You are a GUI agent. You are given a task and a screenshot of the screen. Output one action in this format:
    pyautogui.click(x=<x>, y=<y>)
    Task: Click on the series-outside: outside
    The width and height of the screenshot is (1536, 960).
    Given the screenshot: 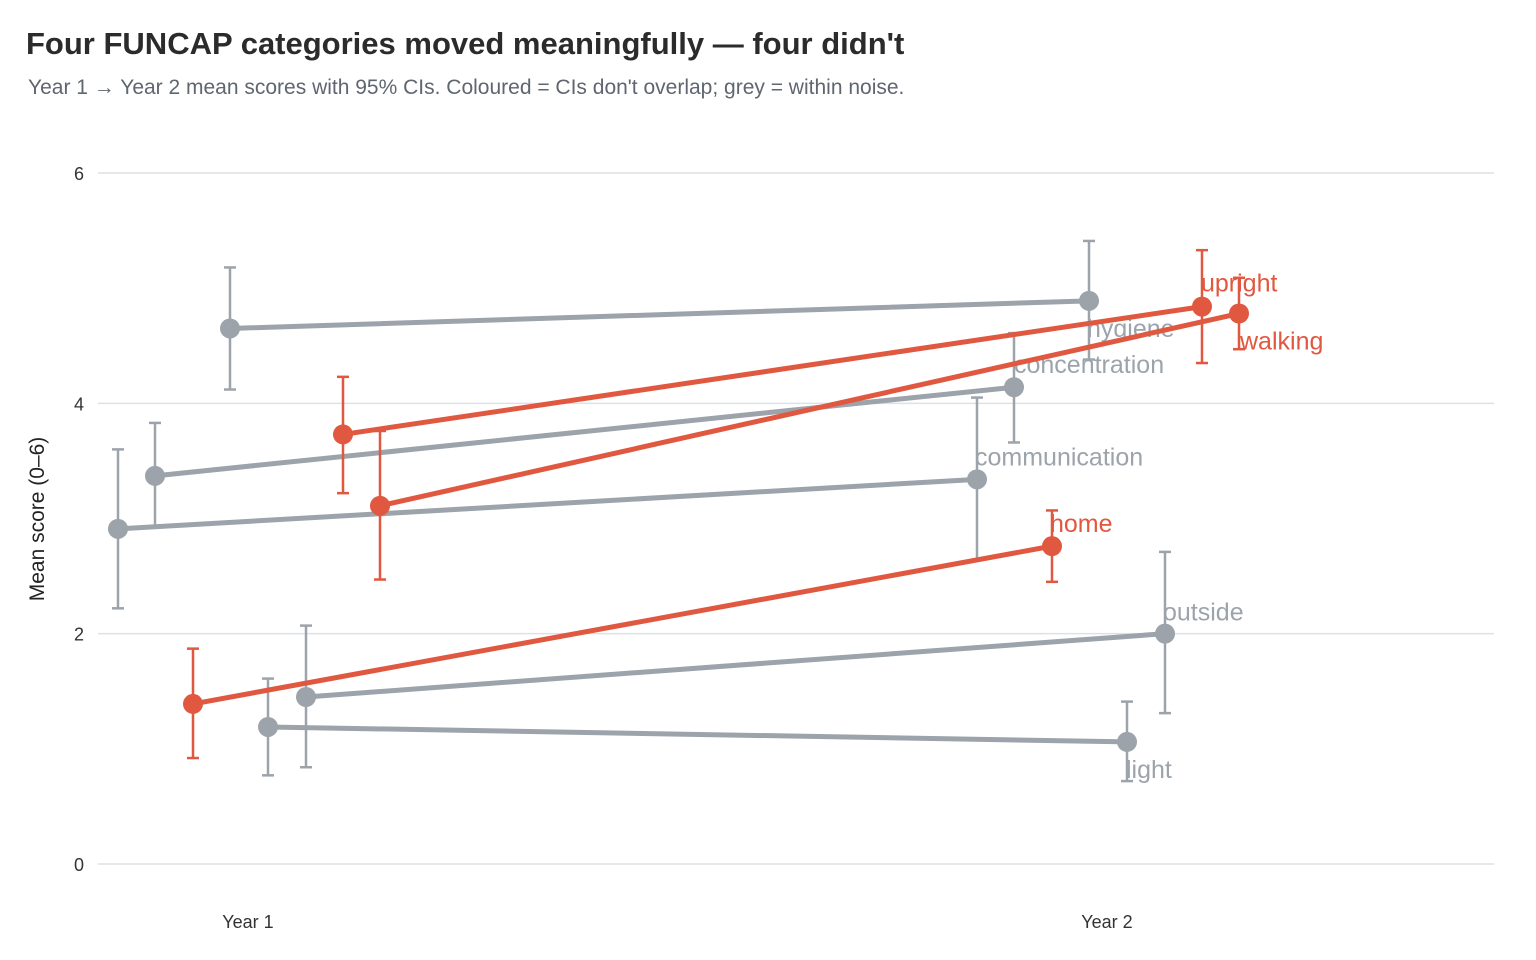 What is the action you would take?
    pyautogui.click(x=770, y=659)
    